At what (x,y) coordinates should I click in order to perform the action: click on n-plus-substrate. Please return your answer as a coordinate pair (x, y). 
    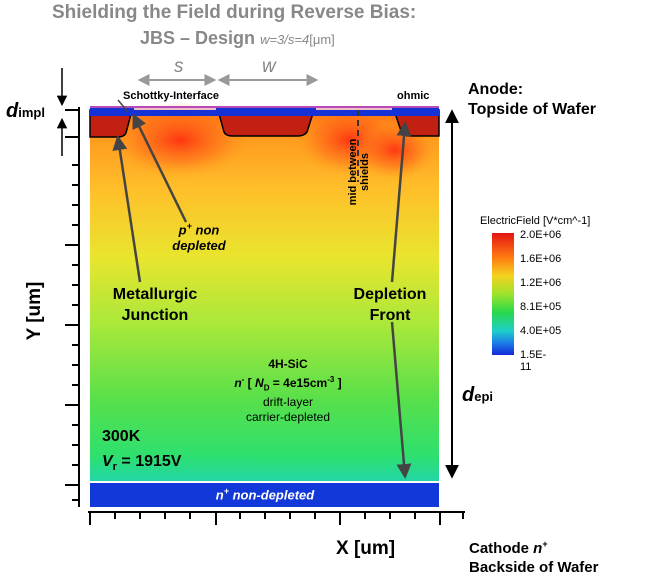
    Looking at the image, I should click on (264, 495).